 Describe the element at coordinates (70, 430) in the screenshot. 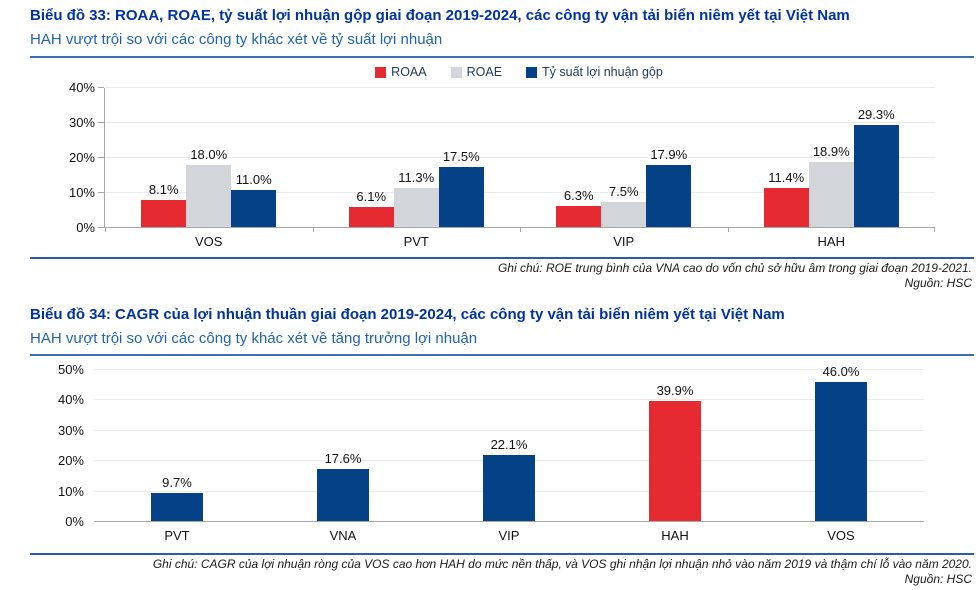

I see `y-axis-tick-label: 30%` at that location.